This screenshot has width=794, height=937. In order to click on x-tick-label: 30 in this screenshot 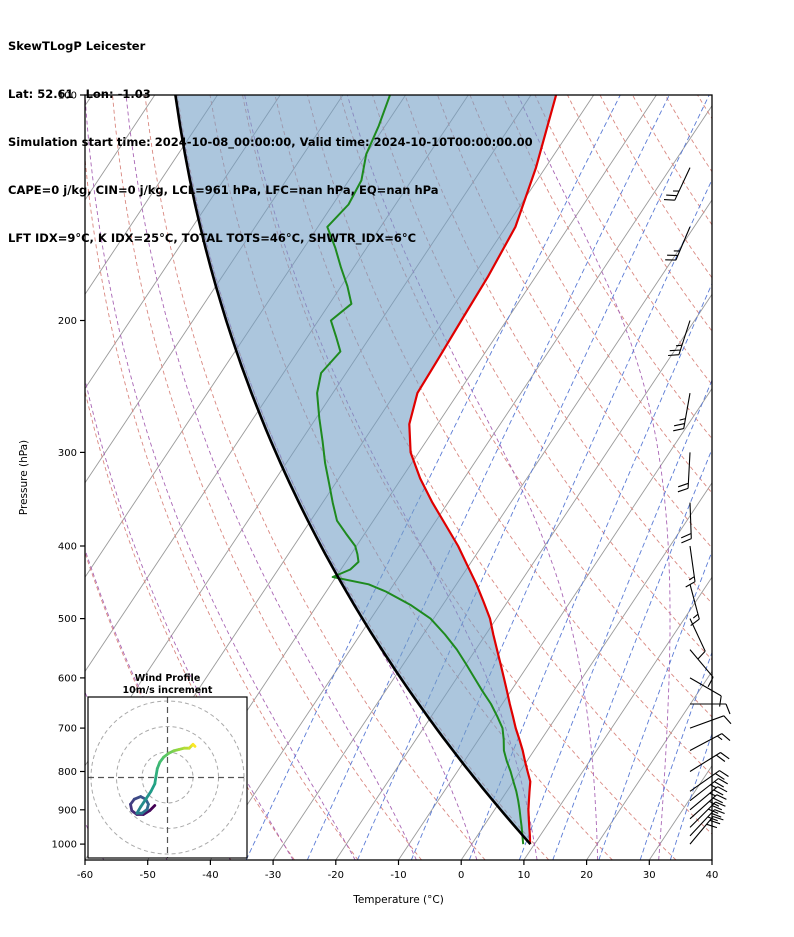, I will do `click(649, 875)`.